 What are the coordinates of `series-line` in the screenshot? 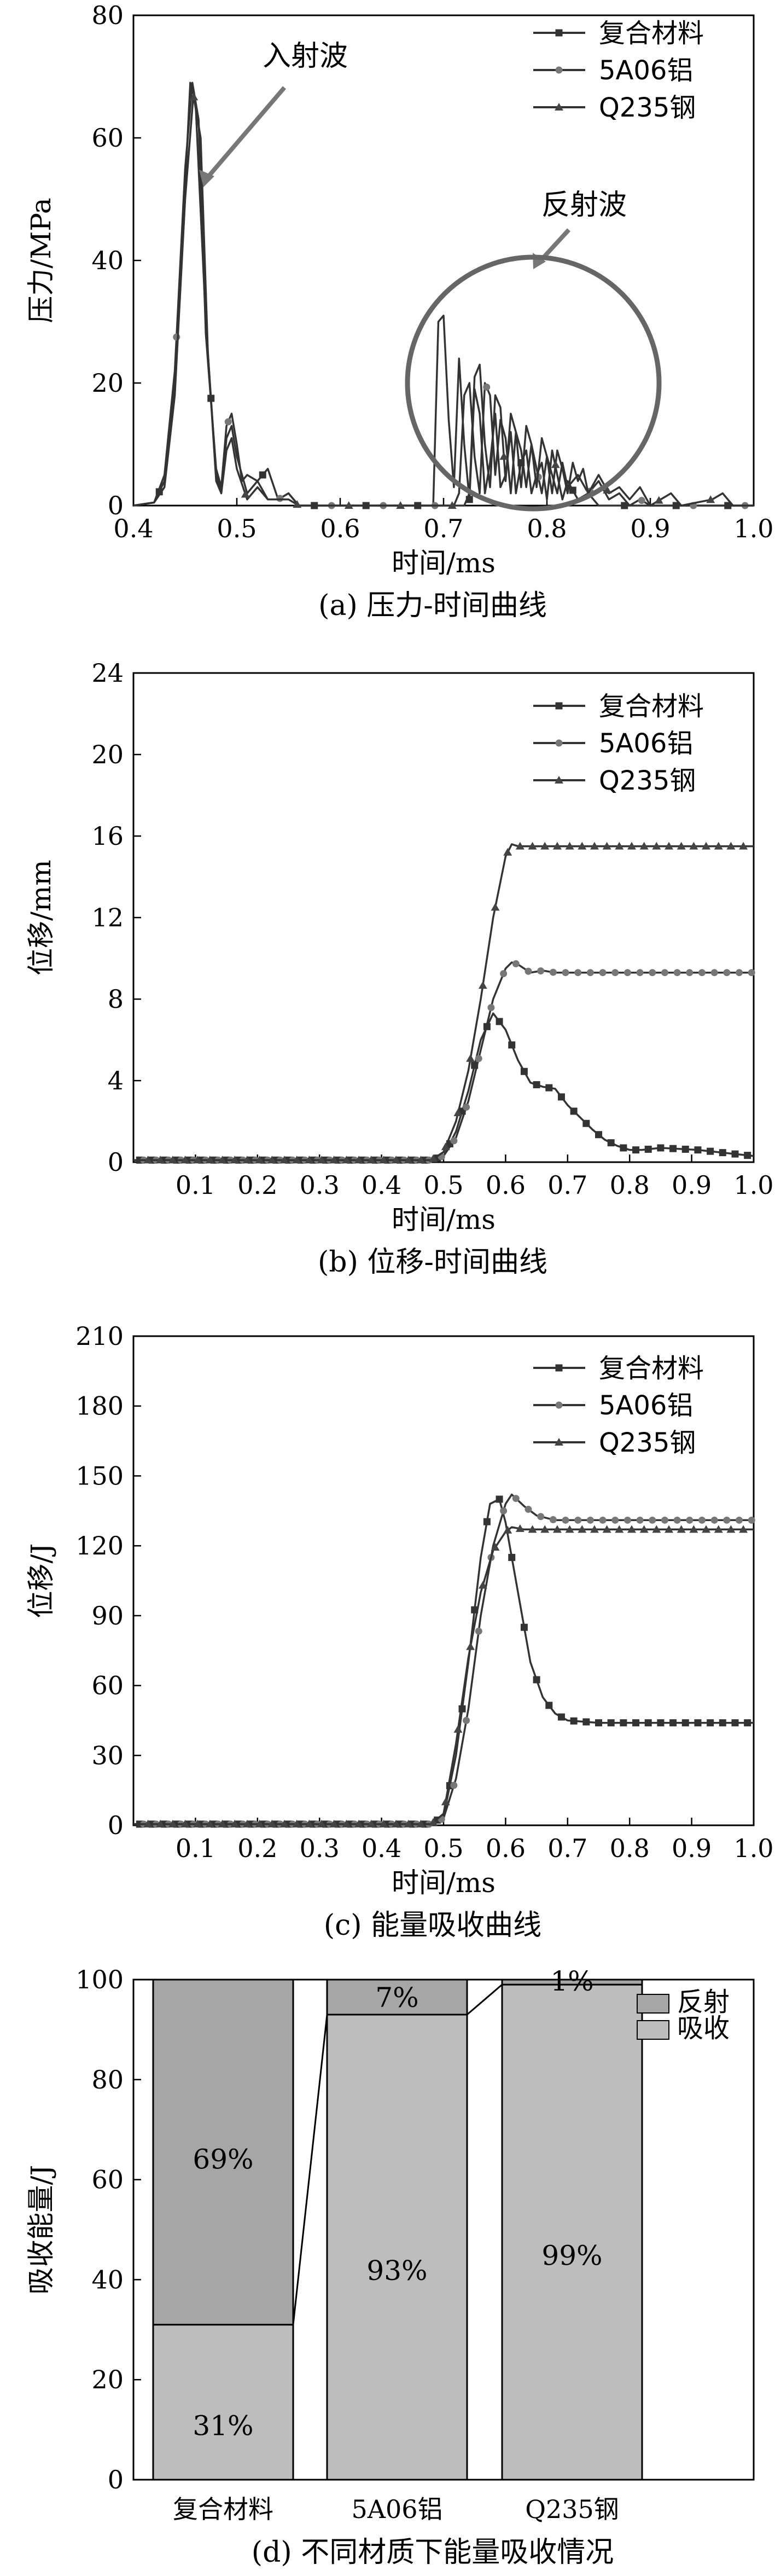 It's located at (443, 1662).